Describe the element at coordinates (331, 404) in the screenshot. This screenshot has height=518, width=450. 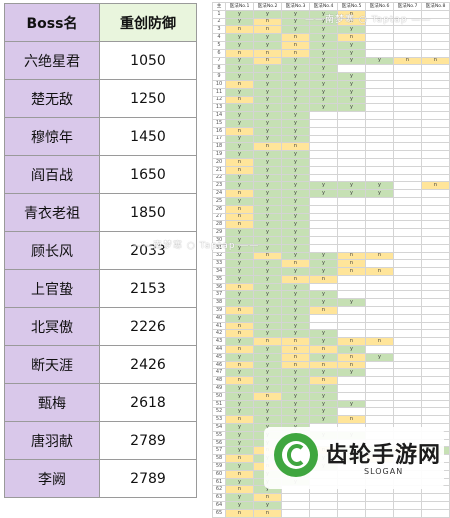
I see `sheet-row: 51 y y y y y` at that location.